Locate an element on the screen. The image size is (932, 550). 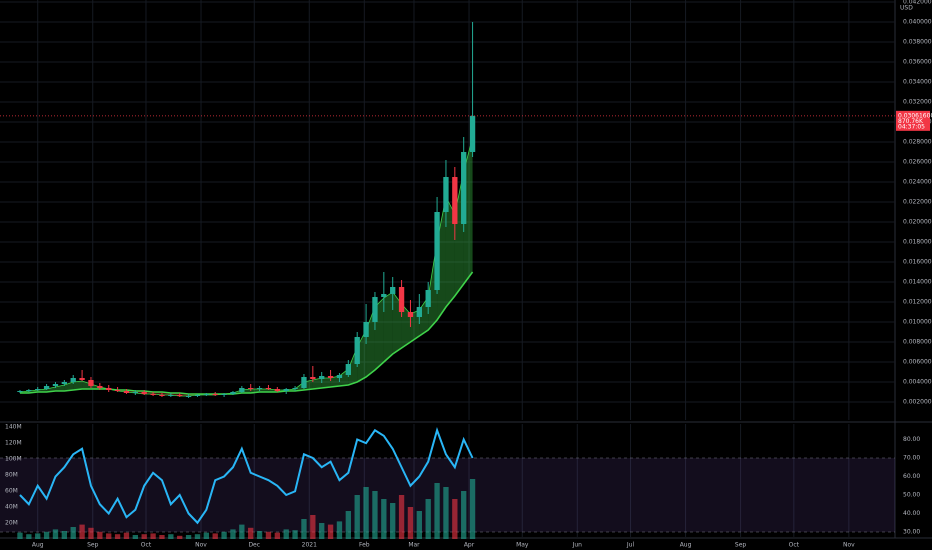
x-tick-label: May is located at coordinates (522, 545).